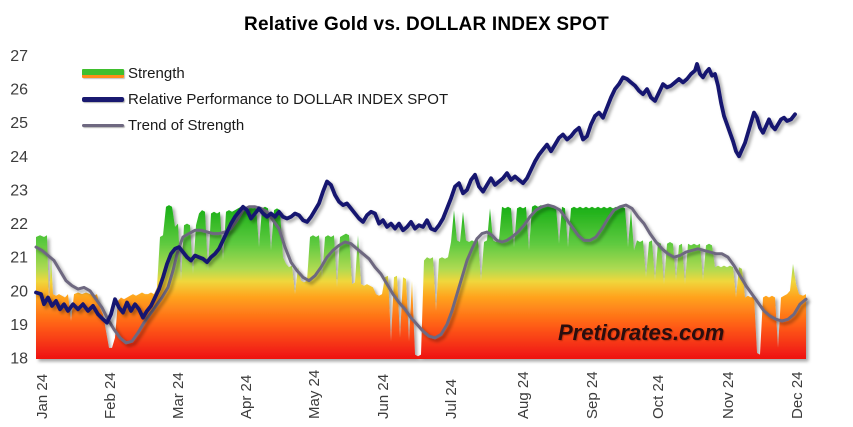 The image size is (853, 427). What do you see at coordinates (103, 73) in the screenshot?
I see `strength-area-swatch-icon` at bounding box center [103, 73].